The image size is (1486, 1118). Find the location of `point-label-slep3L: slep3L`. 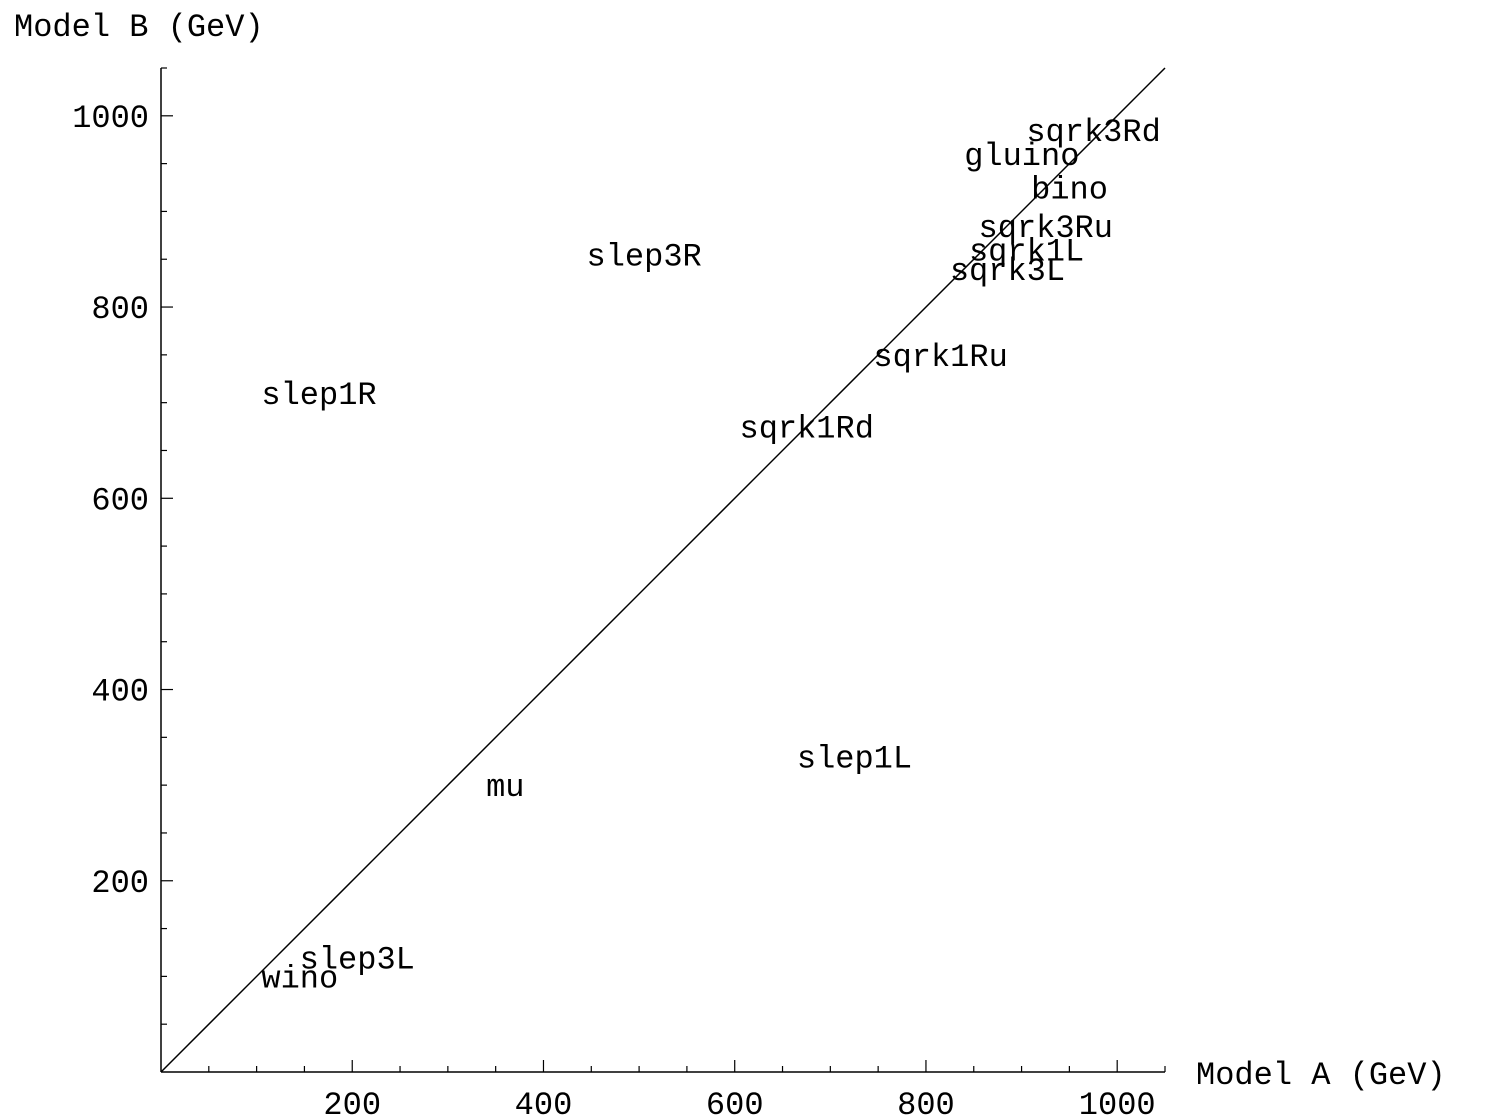

point-label-slep3L: slep3L is located at coordinates (357, 959).